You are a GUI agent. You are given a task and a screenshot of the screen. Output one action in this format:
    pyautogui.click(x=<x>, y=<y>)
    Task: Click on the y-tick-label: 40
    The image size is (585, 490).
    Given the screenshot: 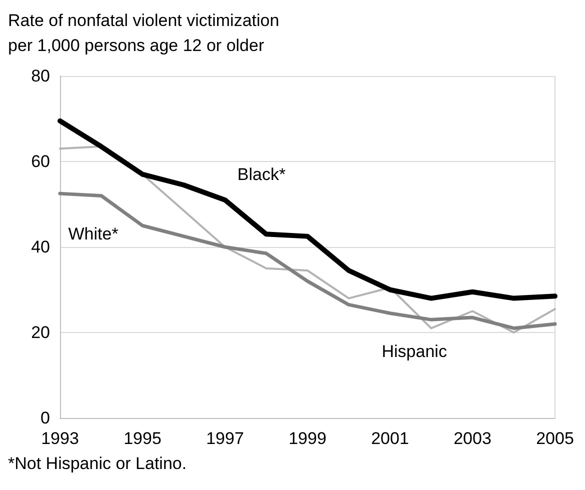 What is the action you would take?
    pyautogui.click(x=40, y=247)
    